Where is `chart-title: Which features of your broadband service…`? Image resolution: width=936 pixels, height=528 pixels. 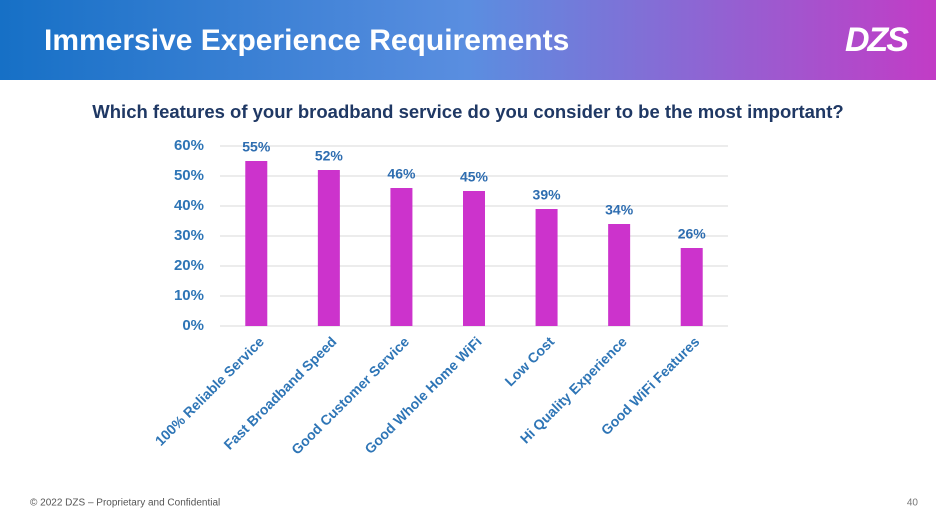
chart-title: Which features of your broadband service… is located at coordinates (467, 111).